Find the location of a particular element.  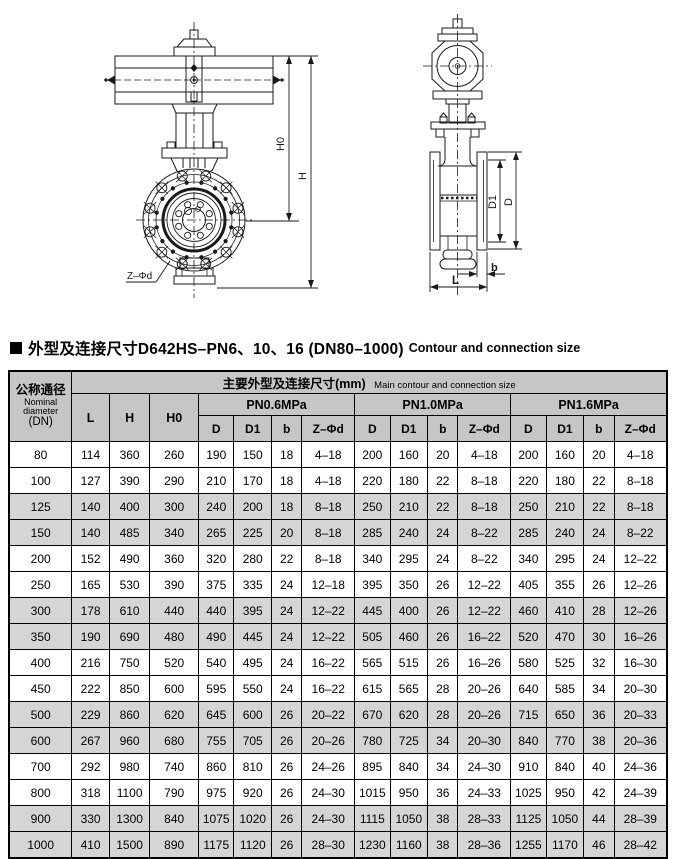

side-view-drawing: D1 D b L is located at coordinates (472, 156).